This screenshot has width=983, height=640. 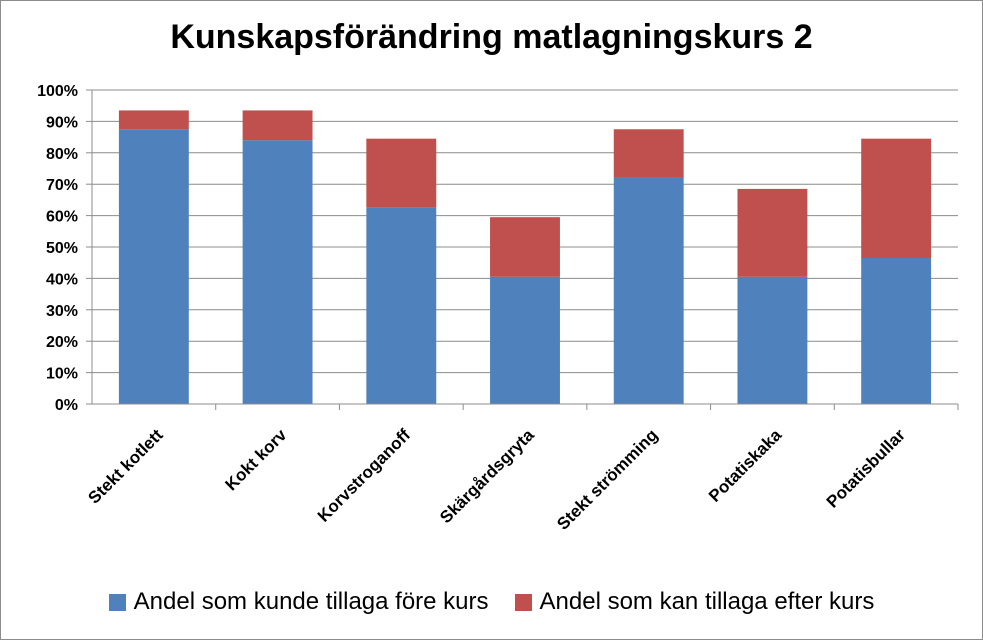 I want to click on legend-label-after: Andel som kan tillaga efter kurs, so click(x=707, y=601).